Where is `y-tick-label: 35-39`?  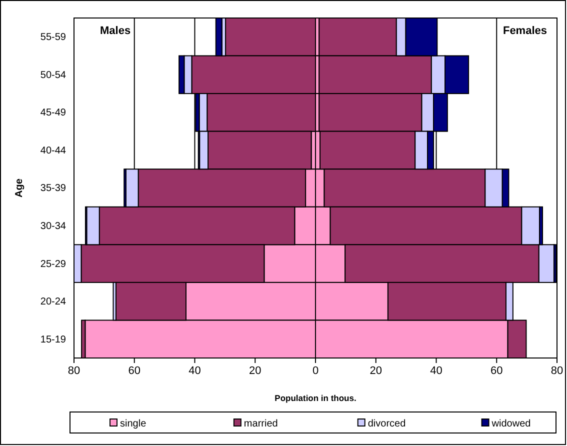 y-tick-label: 35-39 is located at coordinates (53, 188).